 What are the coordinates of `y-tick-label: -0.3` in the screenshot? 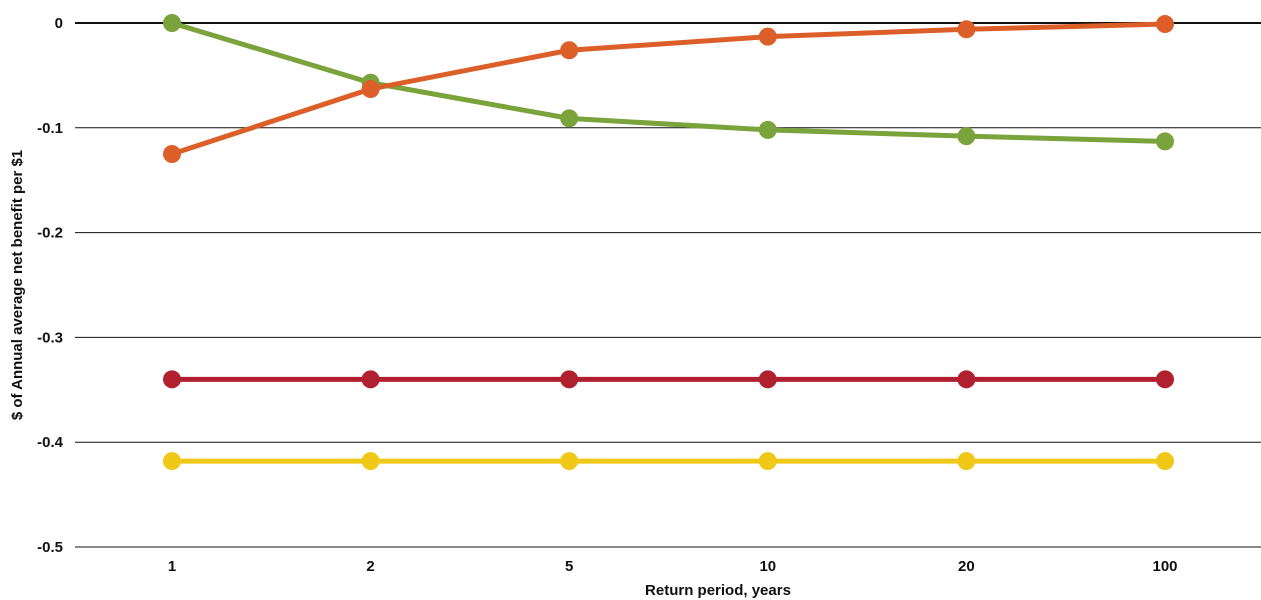 It's located at (50, 337).